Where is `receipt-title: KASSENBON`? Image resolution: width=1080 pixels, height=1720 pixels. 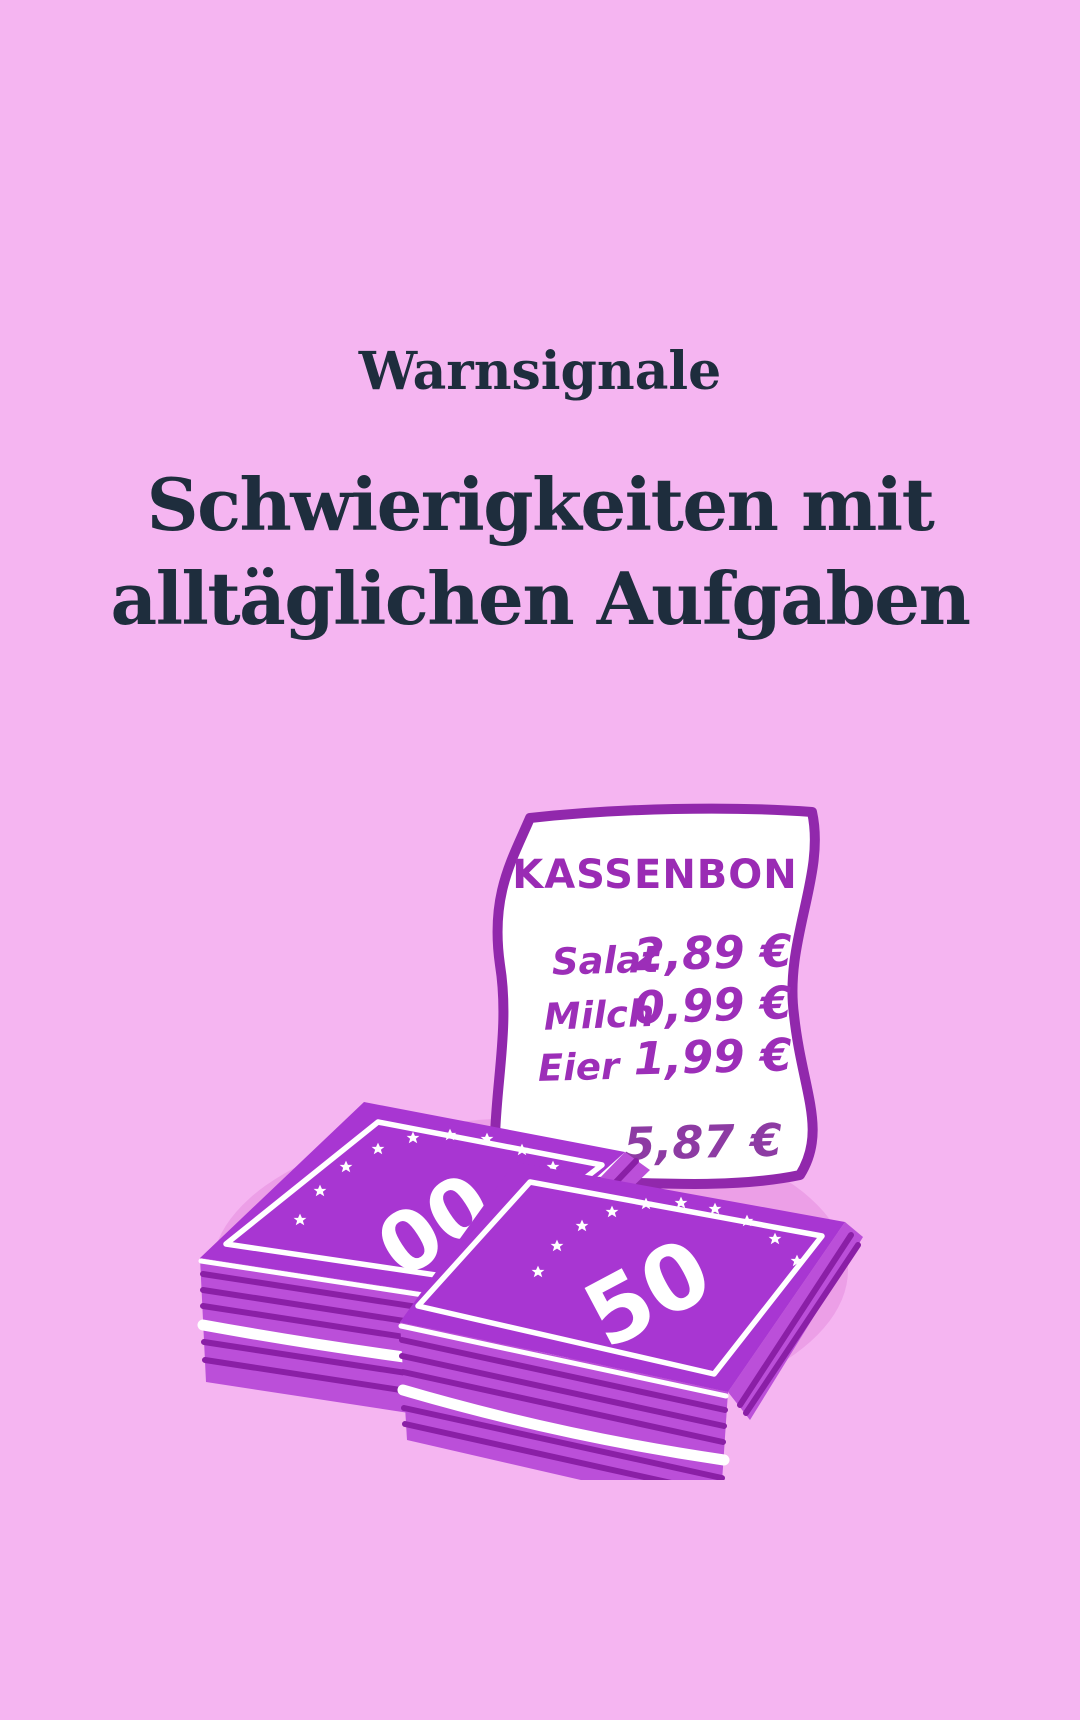
receipt-title: KASSENBON is located at coordinates (655, 875).